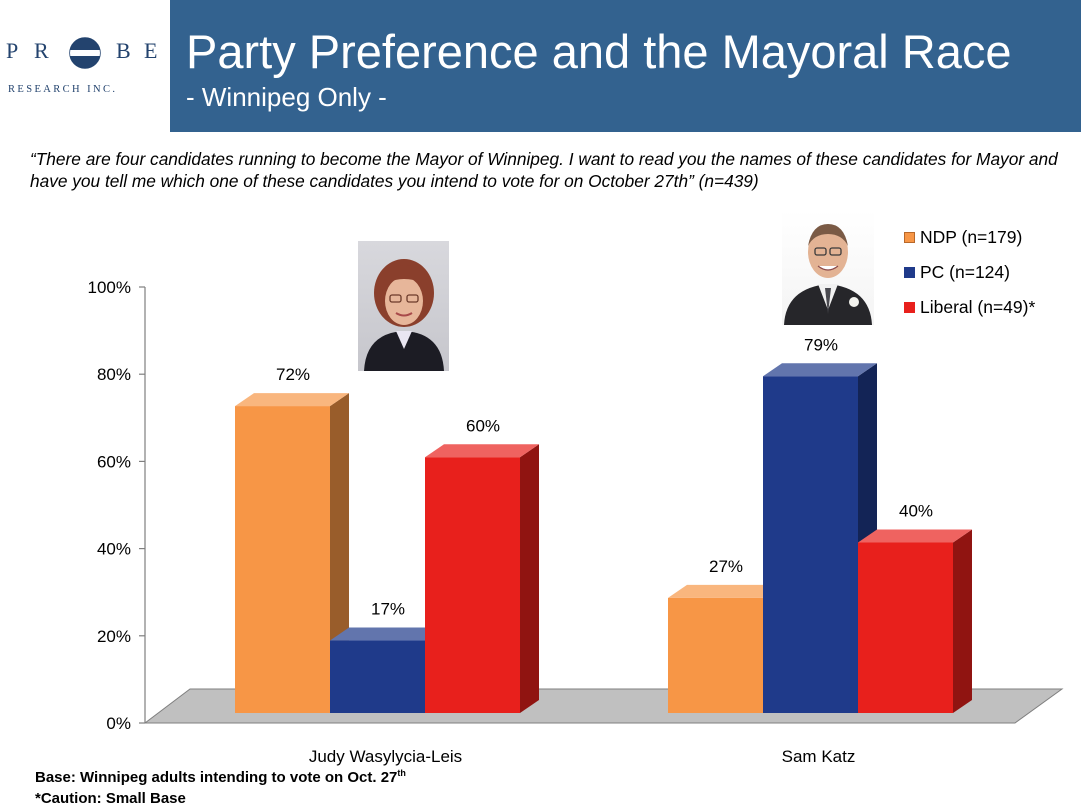  What do you see at coordinates (819, 756) in the screenshot?
I see `x-category-label: Sam Katz` at bounding box center [819, 756].